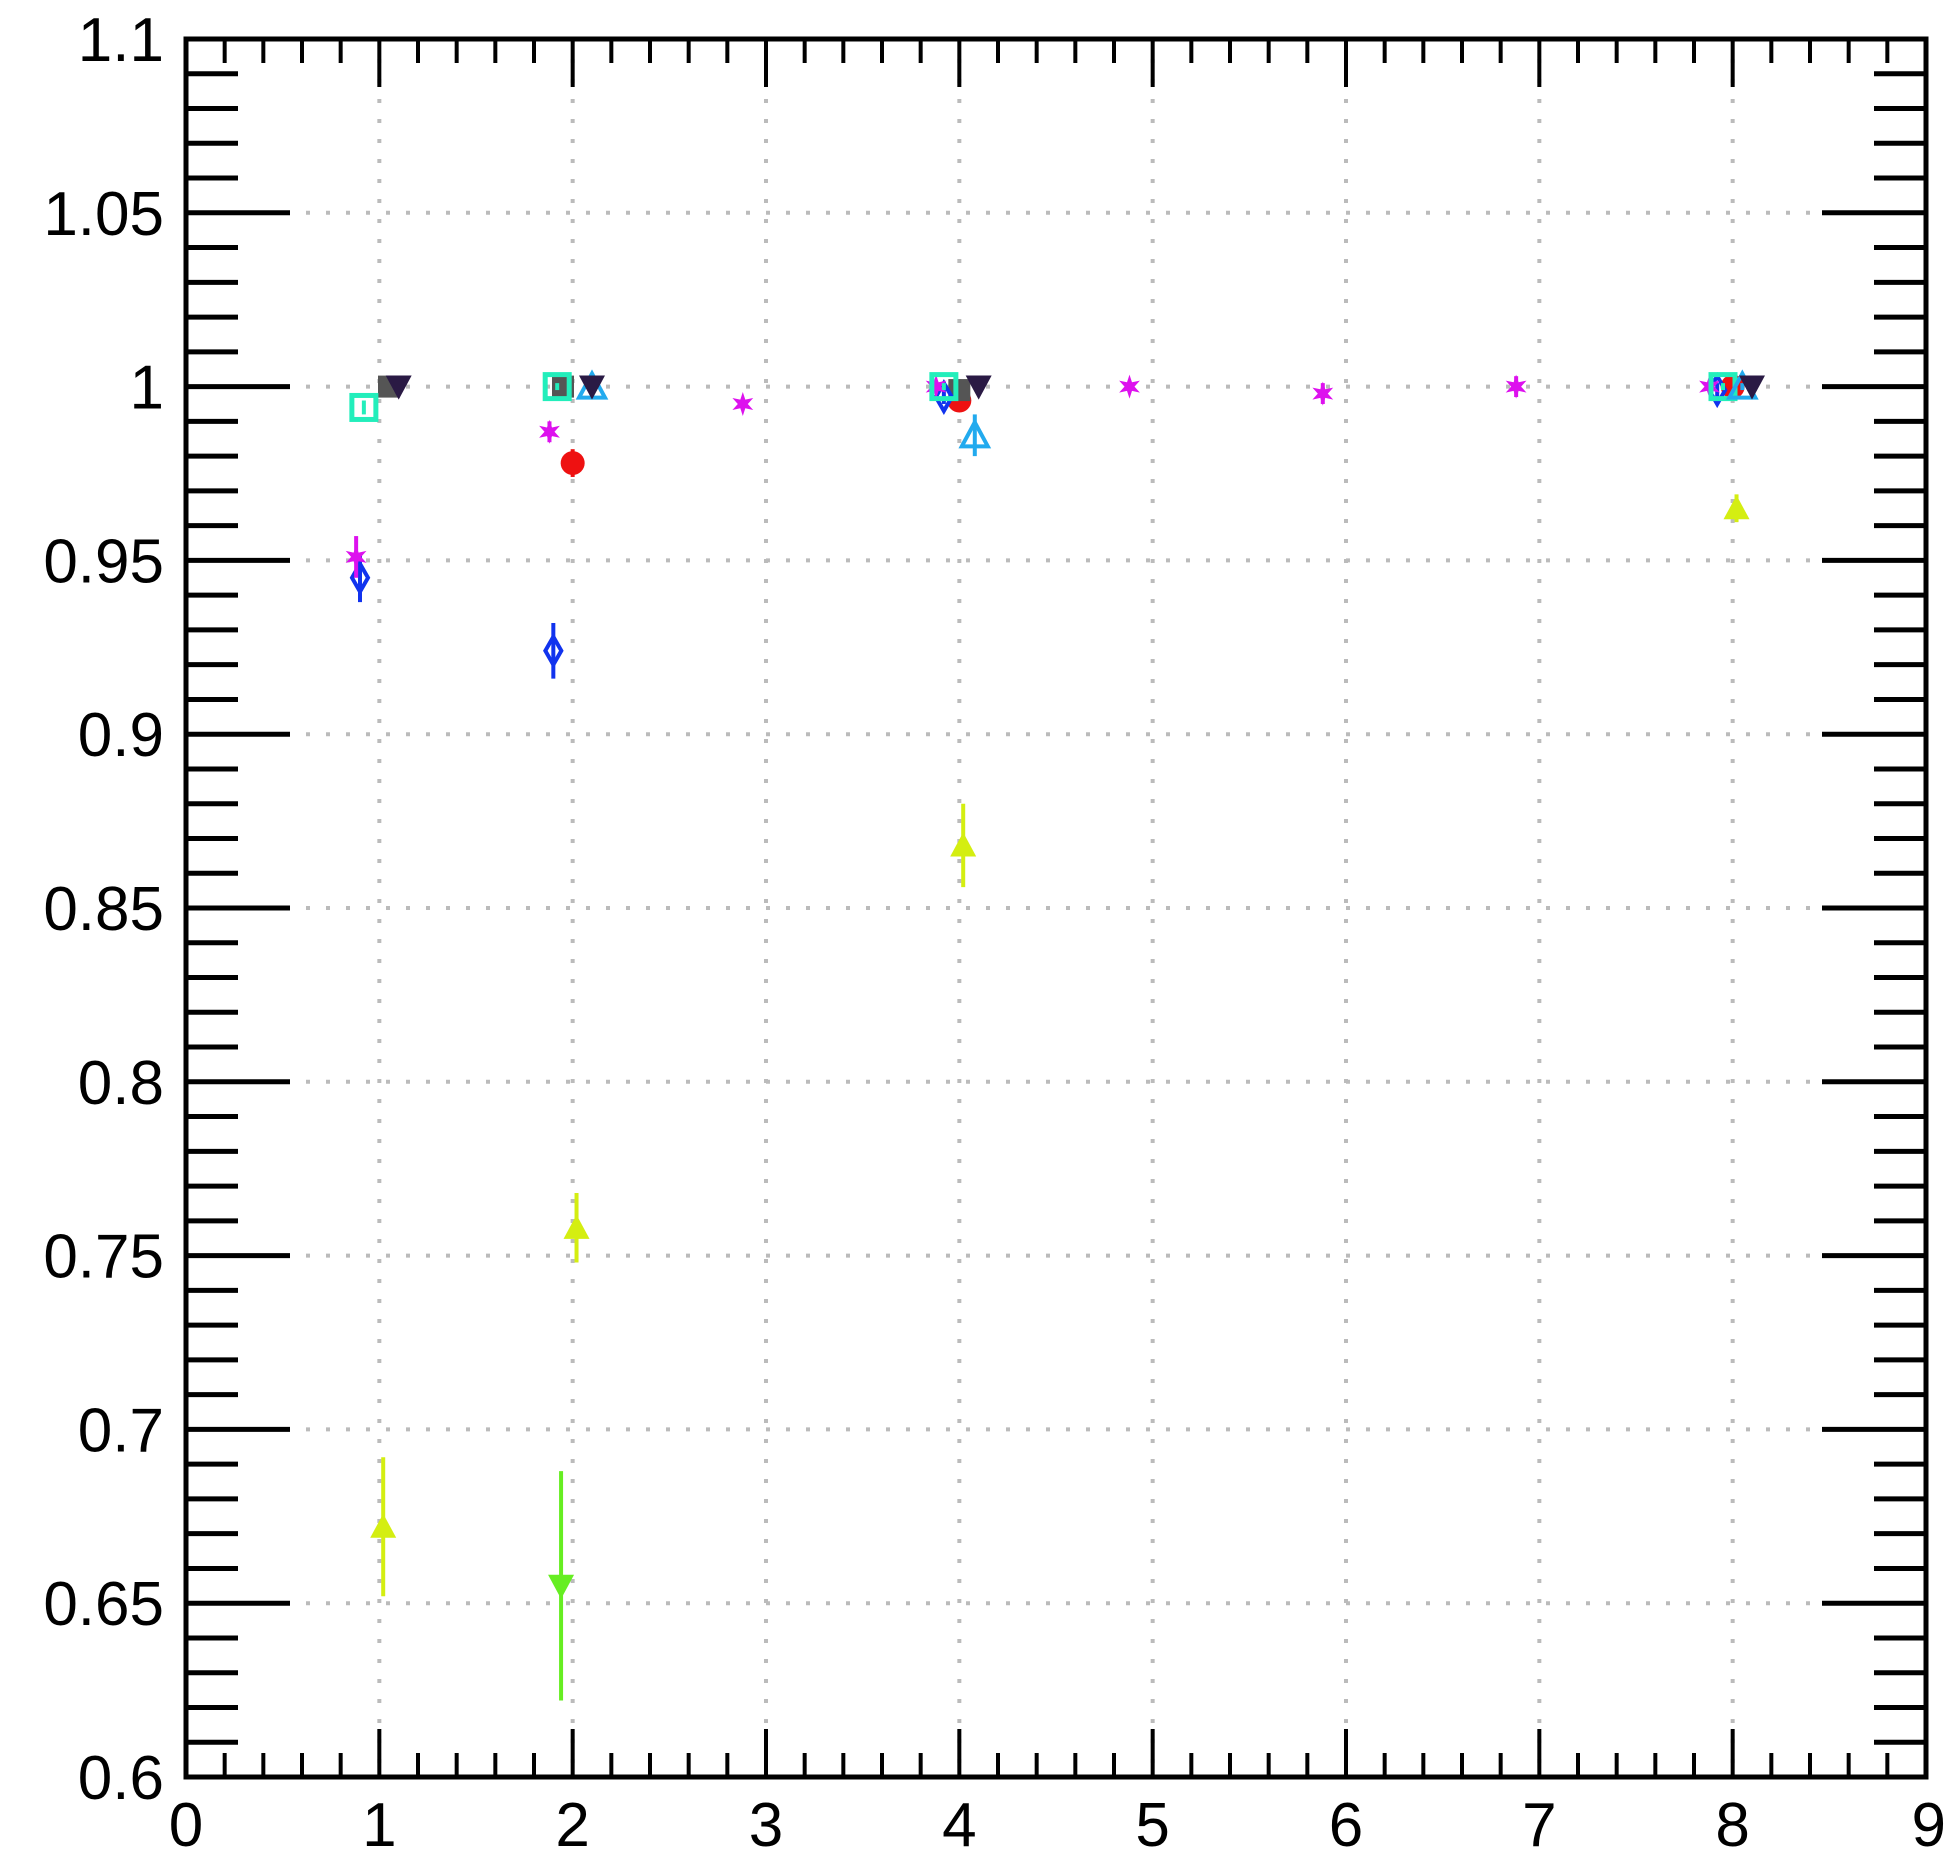 The image size is (1946, 1861). Describe the element at coordinates (103, 214) in the screenshot. I see `y-tick-label: 1.05` at that location.